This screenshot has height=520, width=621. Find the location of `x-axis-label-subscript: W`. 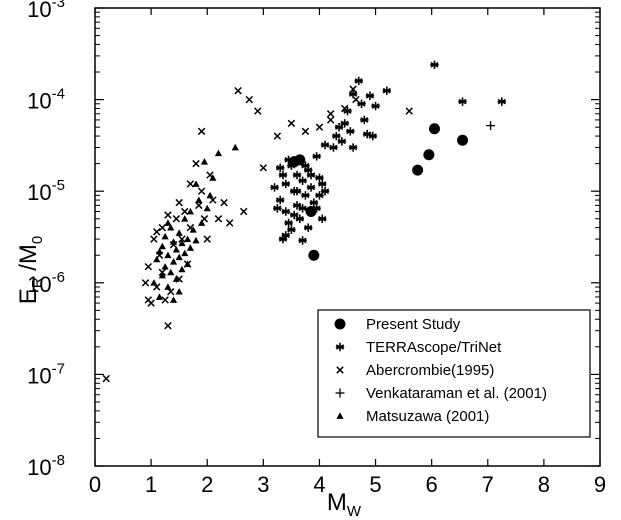

x-axis-label-subscript: W is located at coordinates (354, 511).